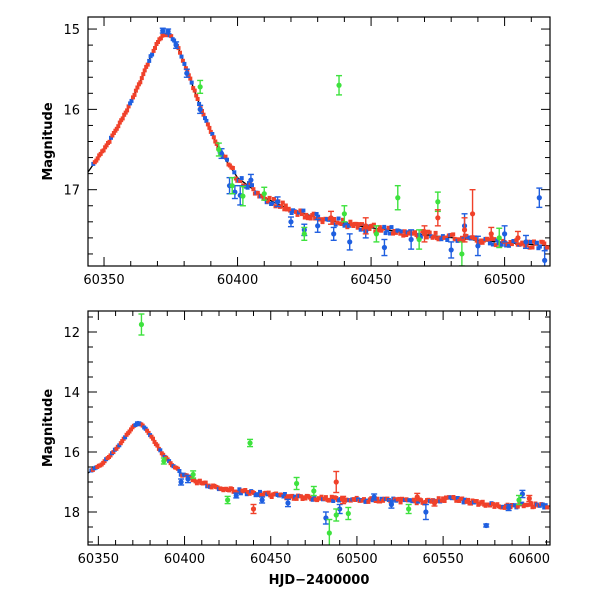  Describe the element at coordinates (504, 280) in the screenshot. I see `x-tick-label: 60500` at that location.